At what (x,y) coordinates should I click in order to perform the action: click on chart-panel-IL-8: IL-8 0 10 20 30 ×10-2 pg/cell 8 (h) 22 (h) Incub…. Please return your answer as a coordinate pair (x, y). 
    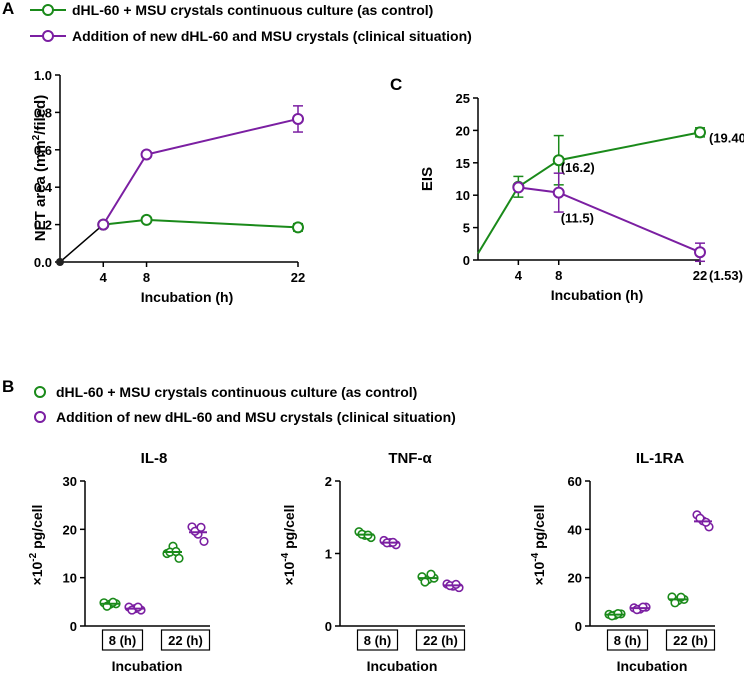
    Looking at the image, I should click on (119, 562).